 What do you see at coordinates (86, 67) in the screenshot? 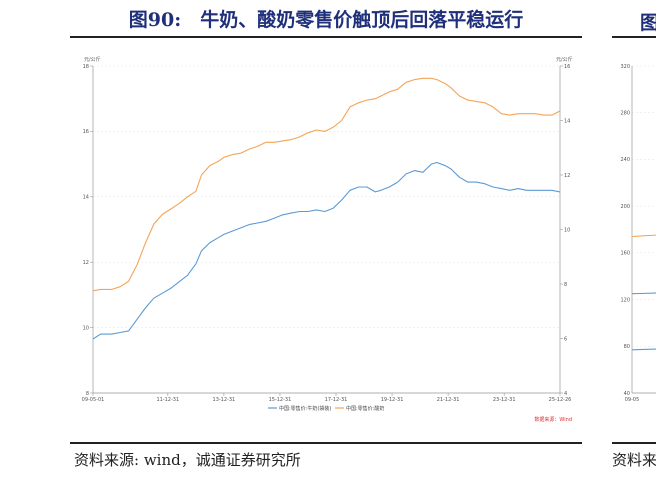
I see `y-left-tick-label: 18` at bounding box center [86, 67].